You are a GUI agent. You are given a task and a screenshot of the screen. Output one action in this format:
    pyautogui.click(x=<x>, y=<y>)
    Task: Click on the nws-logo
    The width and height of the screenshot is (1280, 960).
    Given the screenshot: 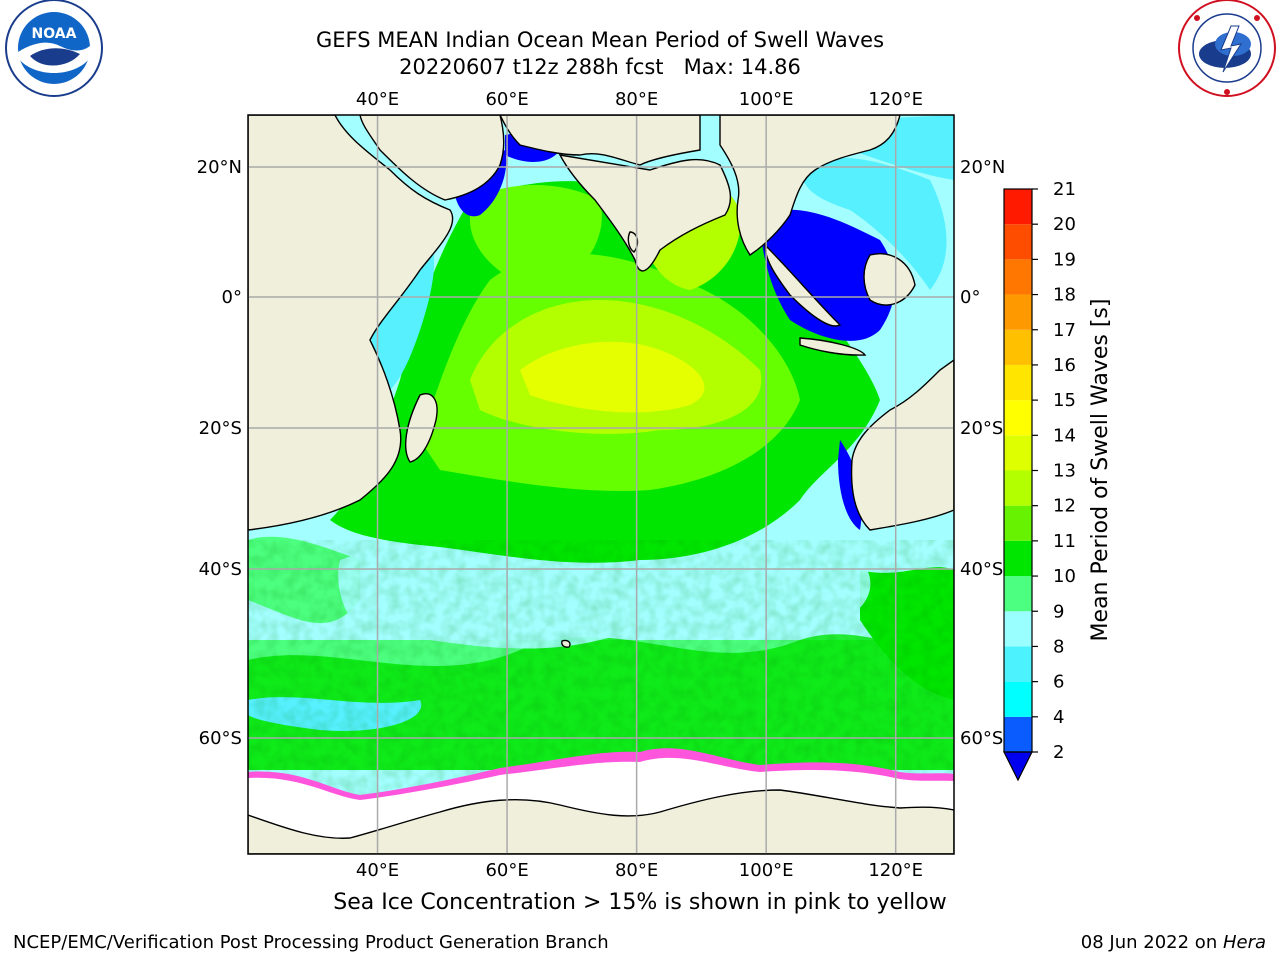 What is the action you would take?
    pyautogui.click(x=1227, y=48)
    